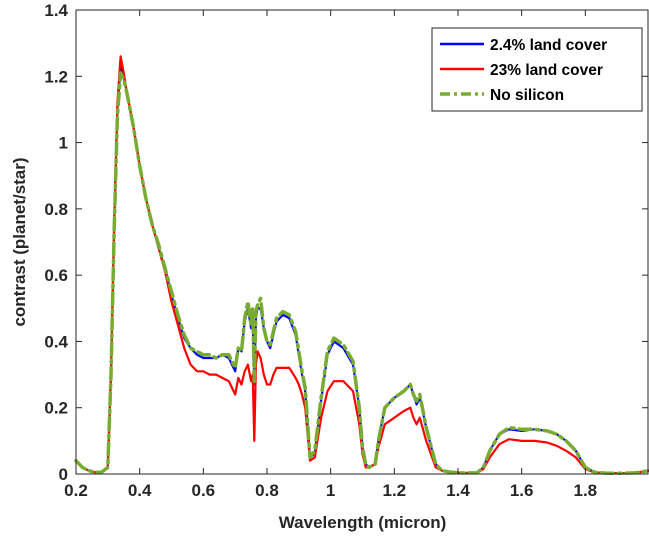 The width and height of the screenshot is (649, 538). What do you see at coordinates (522, 490) in the screenshot?
I see `x-tick-label: 1.6` at bounding box center [522, 490].